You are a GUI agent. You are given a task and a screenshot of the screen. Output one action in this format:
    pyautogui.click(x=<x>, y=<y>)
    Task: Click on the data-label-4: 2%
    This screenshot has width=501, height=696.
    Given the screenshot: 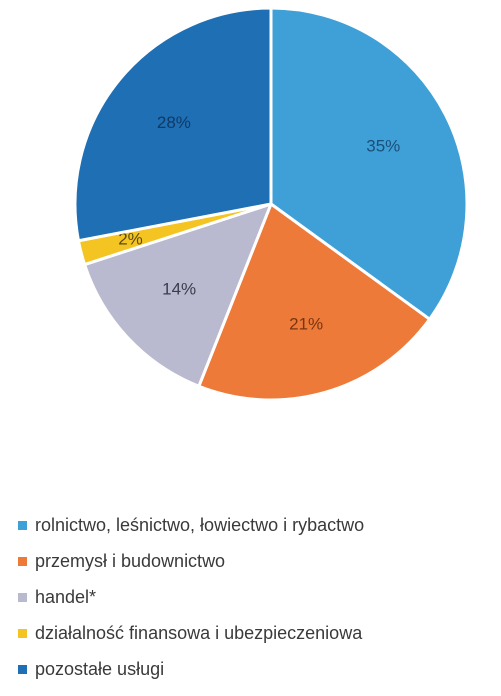 What is the action you would take?
    pyautogui.click(x=130, y=239)
    